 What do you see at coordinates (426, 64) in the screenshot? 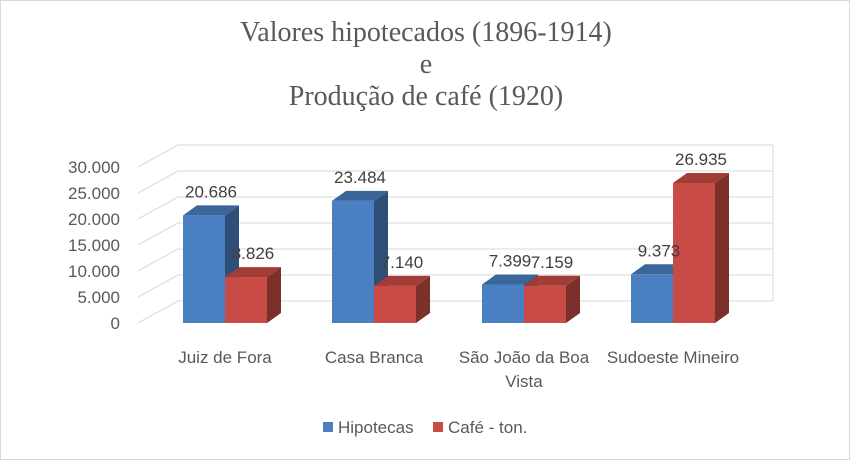
I see `chart-title-line-2: e` at bounding box center [426, 64].